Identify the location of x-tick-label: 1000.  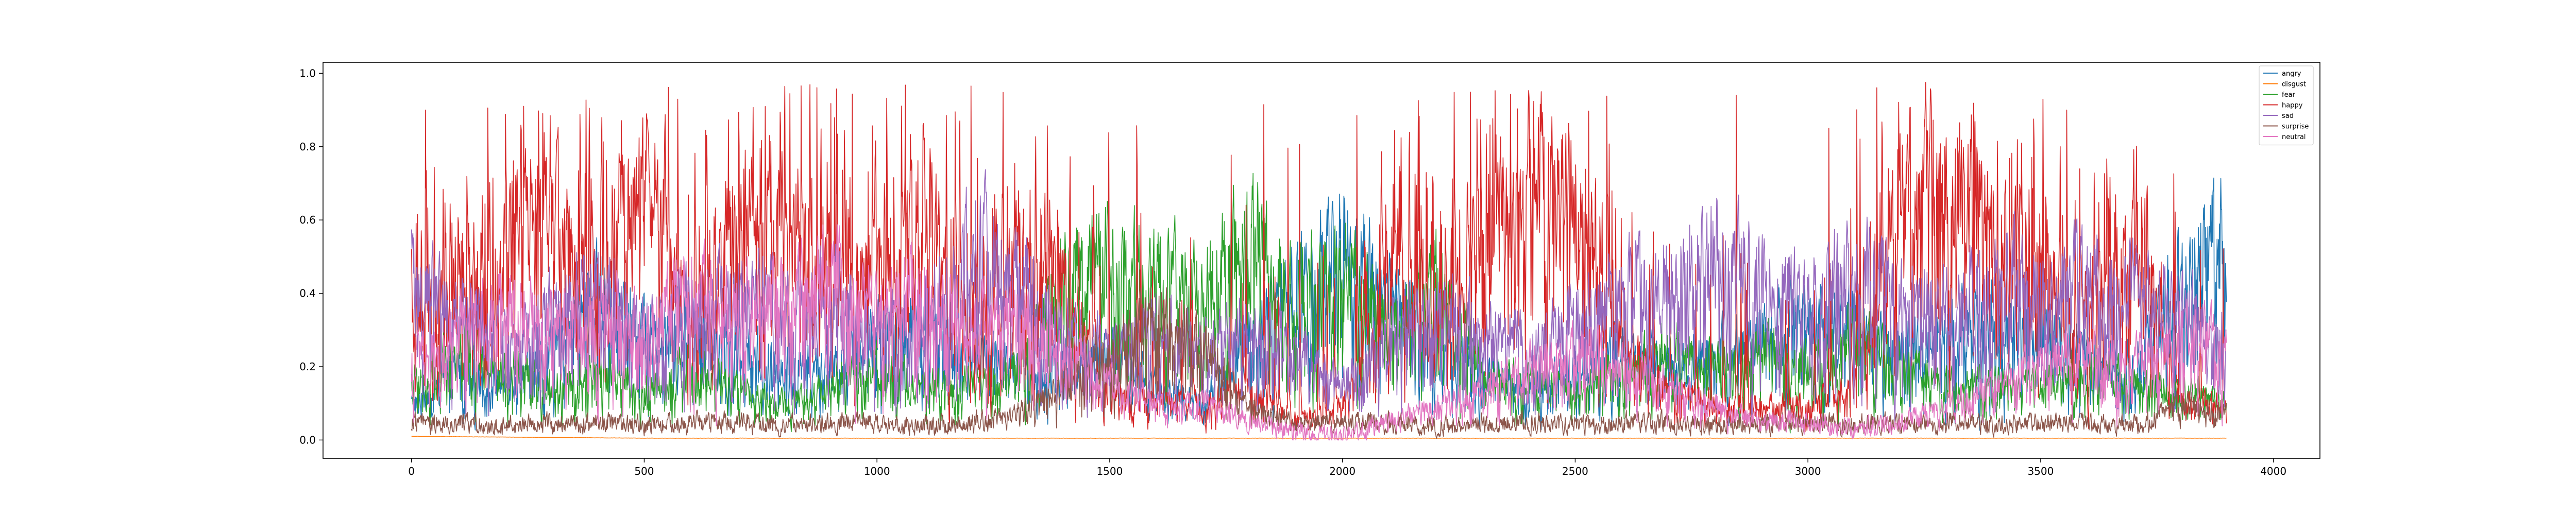
(877, 471).